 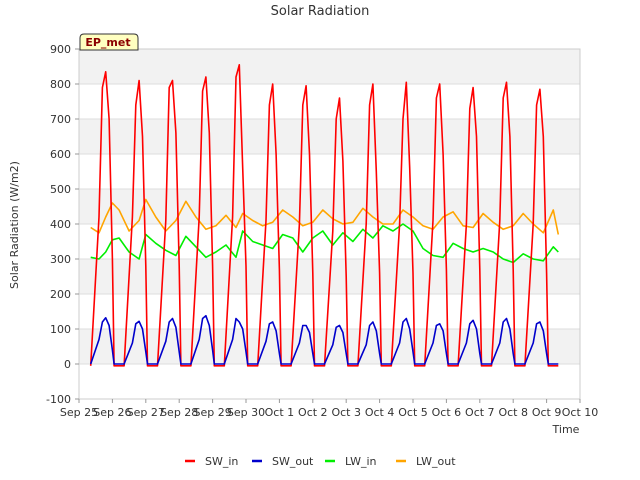 What do you see at coordinates (221, 461) in the screenshot?
I see `legend-label: SW_in` at bounding box center [221, 461].